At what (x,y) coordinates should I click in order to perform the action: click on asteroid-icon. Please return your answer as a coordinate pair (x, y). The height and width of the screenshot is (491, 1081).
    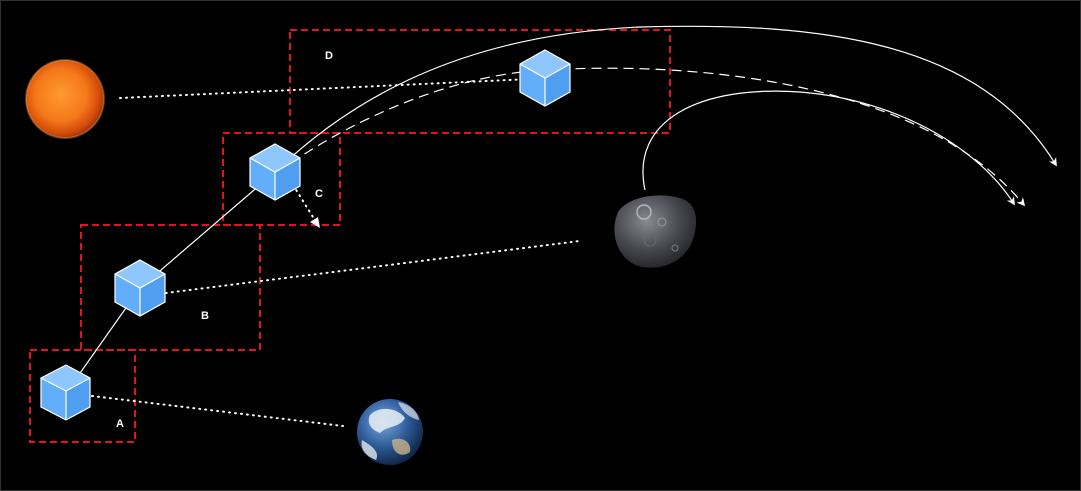
    Looking at the image, I should click on (655, 231).